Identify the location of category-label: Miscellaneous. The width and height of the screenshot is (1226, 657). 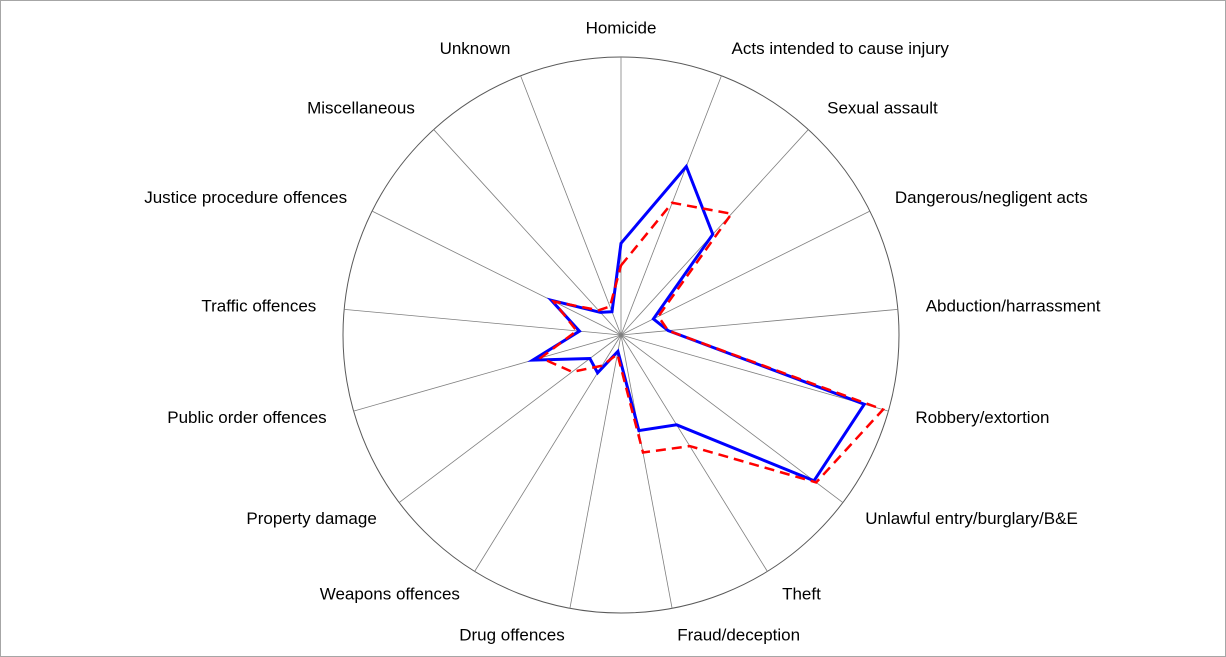
(361, 107).